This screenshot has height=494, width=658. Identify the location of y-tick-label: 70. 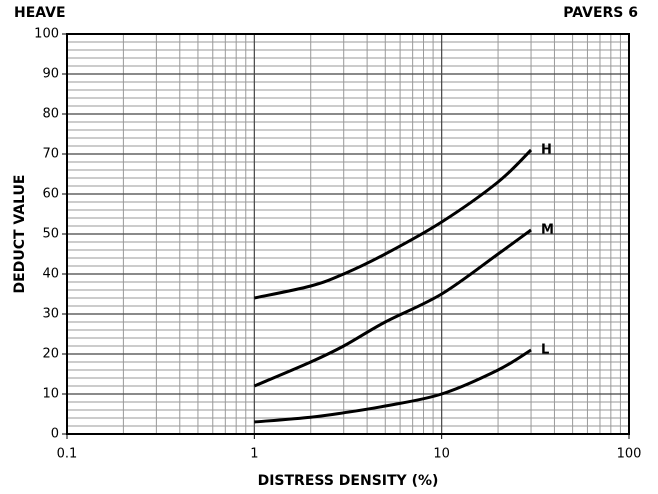
(50, 154).